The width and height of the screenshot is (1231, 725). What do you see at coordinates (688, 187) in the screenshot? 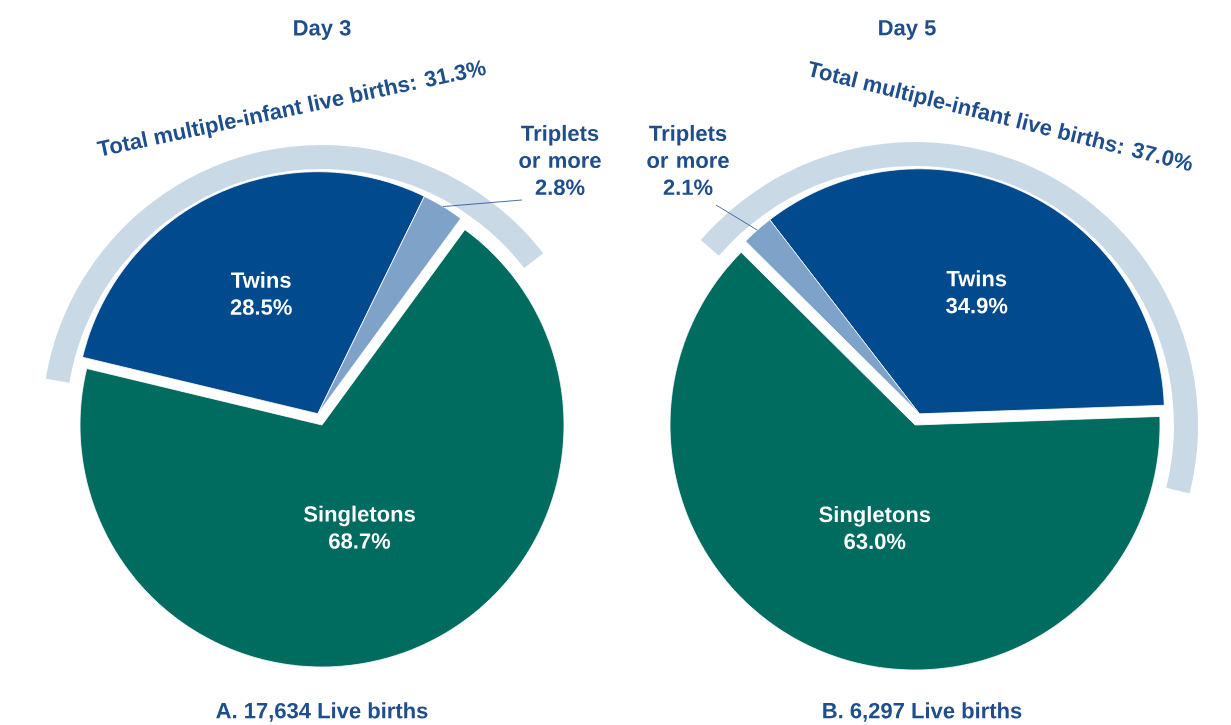
I see `data-label: 2.1%` at bounding box center [688, 187].